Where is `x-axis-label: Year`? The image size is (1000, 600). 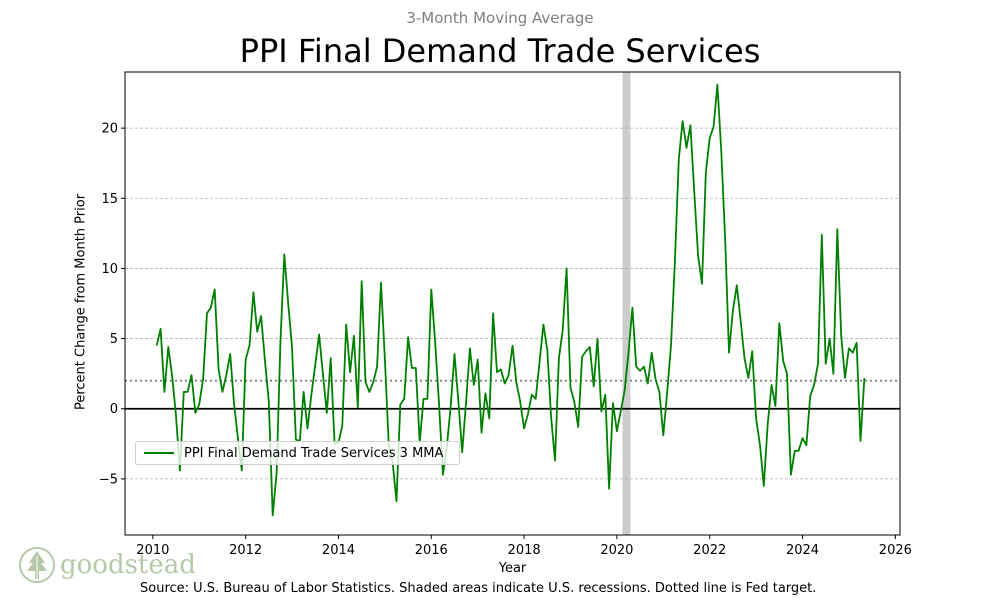
x-axis-label: Year is located at coordinates (512, 568).